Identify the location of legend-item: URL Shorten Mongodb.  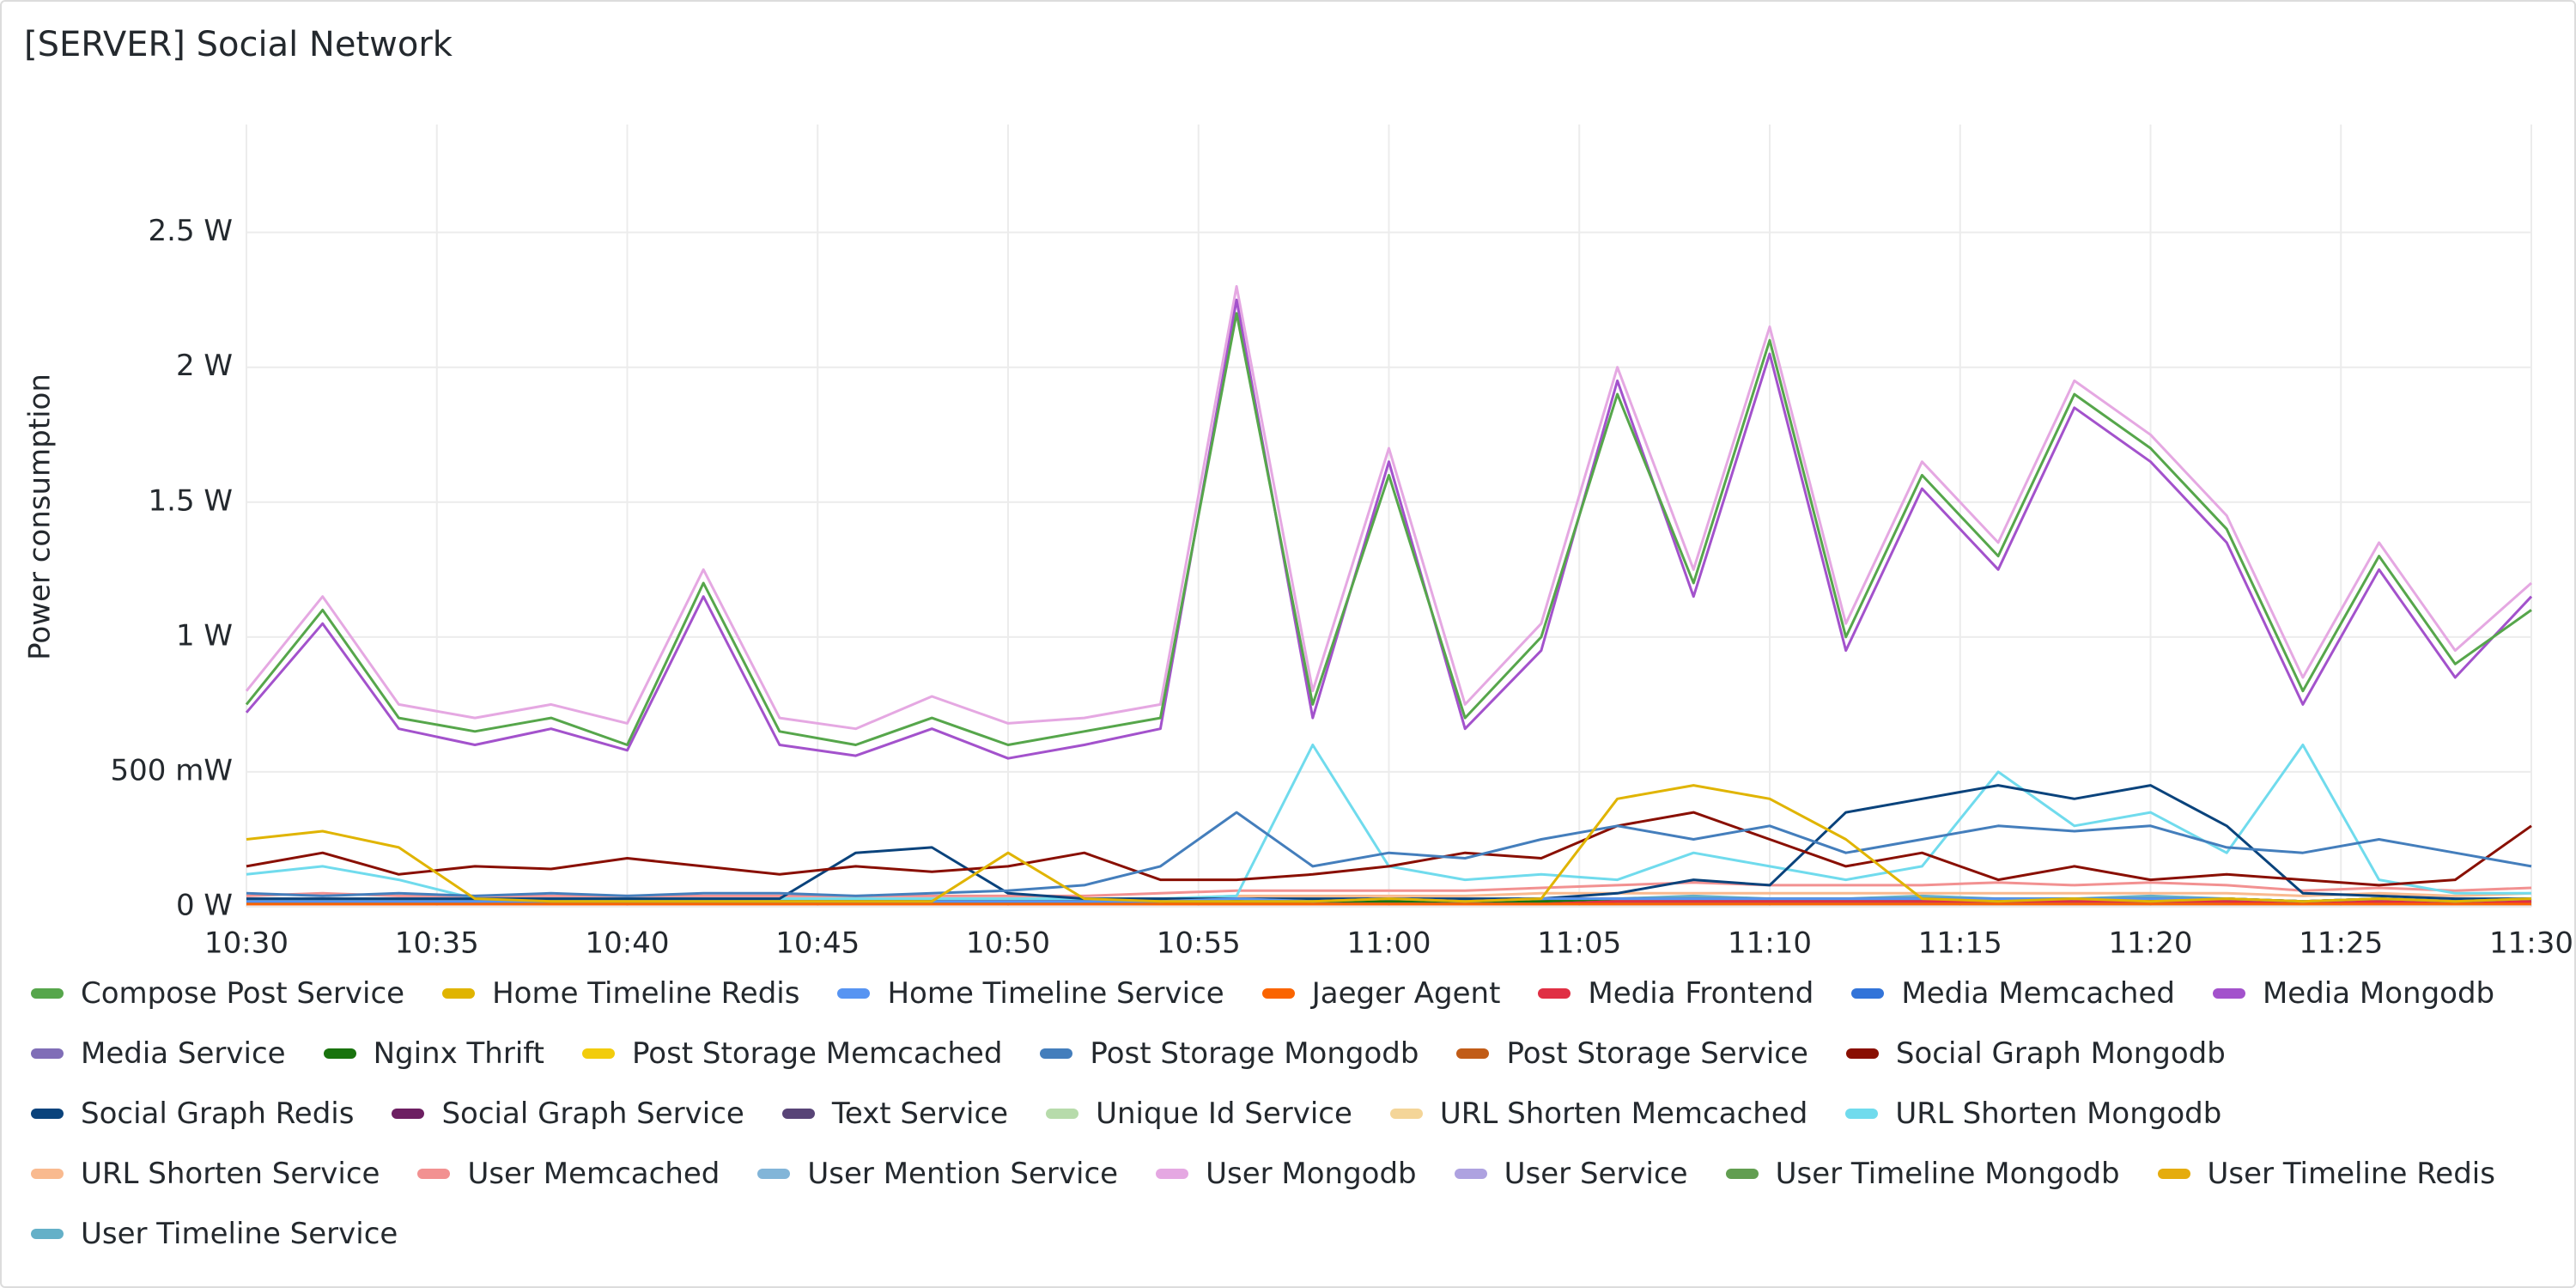
(2033, 1113).